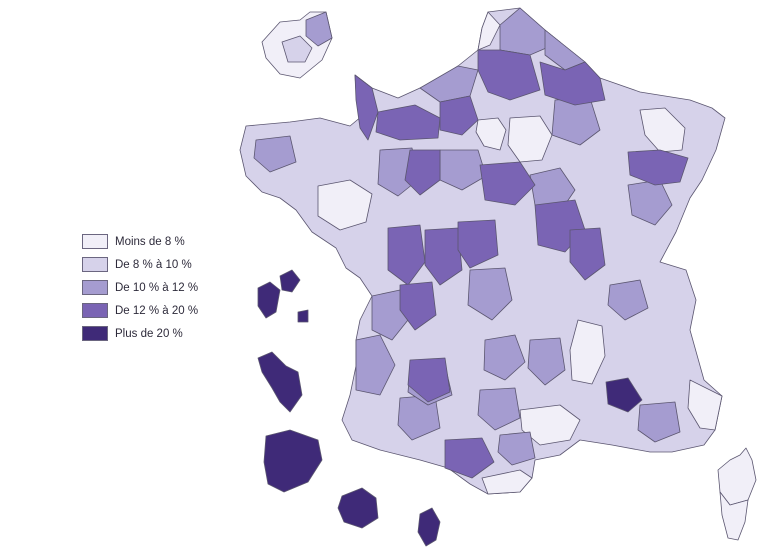 This screenshot has height=550, width=773. What do you see at coordinates (530, 139) in the screenshot?
I see `dept-c1-paris-east` at bounding box center [530, 139].